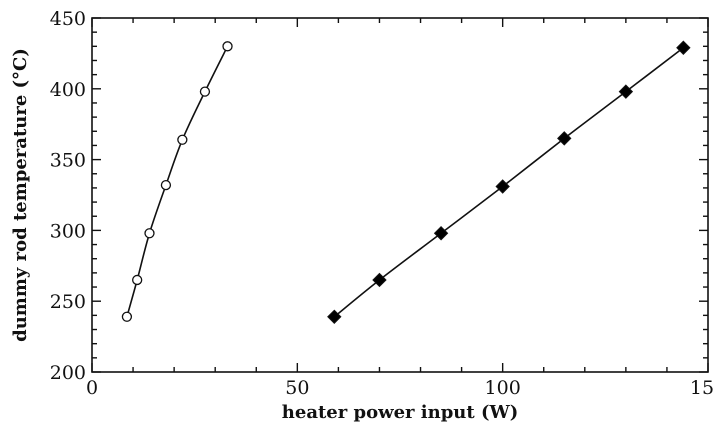  I want to click on y-tick-label: 250, so click(68, 302).